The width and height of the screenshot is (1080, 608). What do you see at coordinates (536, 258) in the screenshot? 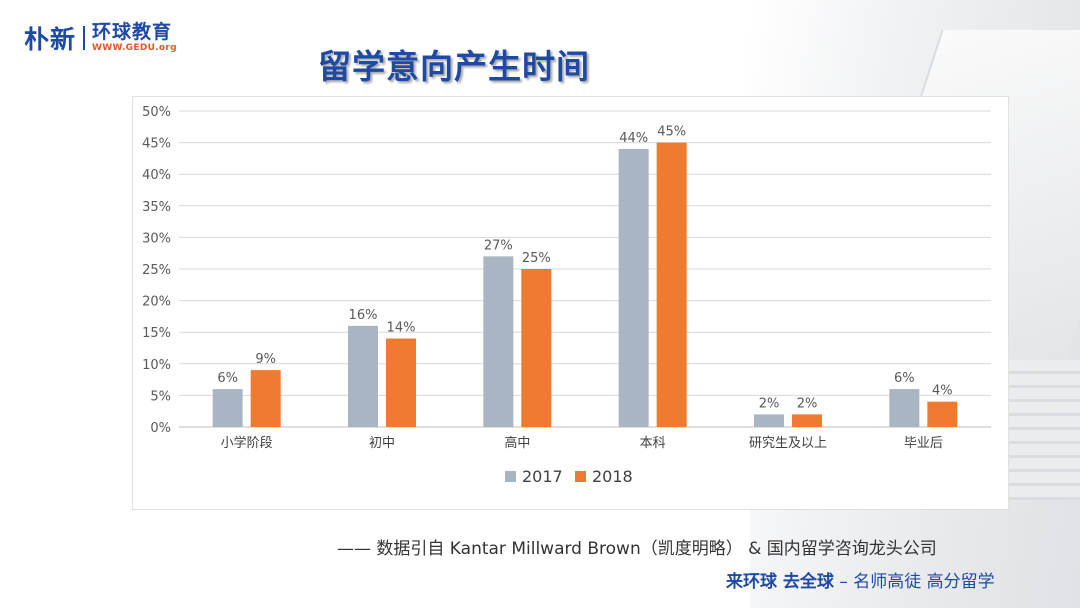
I see `data-label: 25%` at bounding box center [536, 258].